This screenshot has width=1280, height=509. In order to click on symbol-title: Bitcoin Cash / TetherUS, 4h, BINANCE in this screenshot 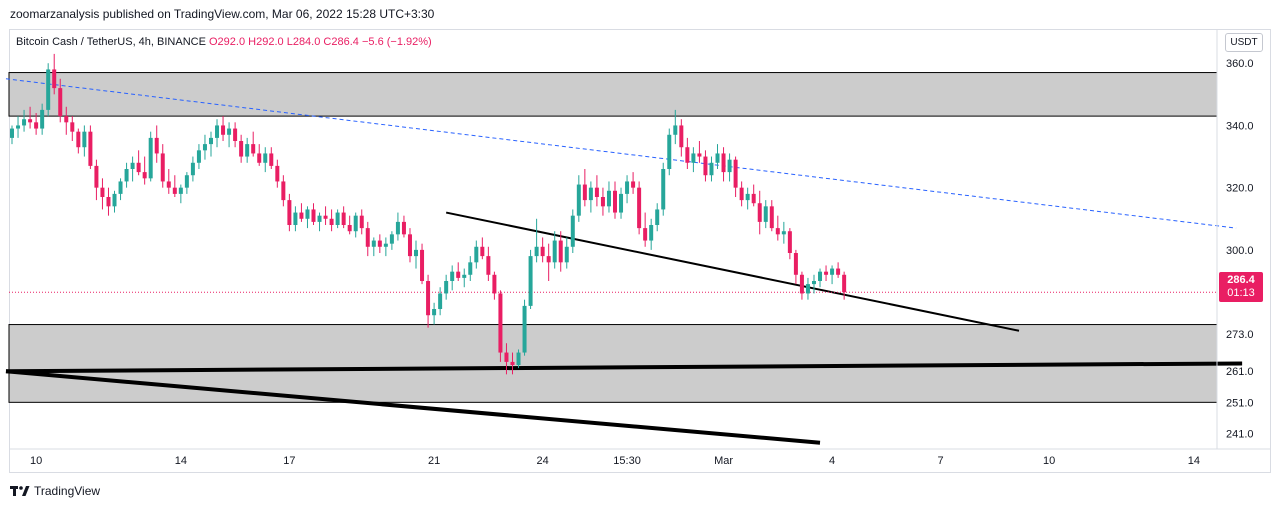, I will do `click(111, 42)`.